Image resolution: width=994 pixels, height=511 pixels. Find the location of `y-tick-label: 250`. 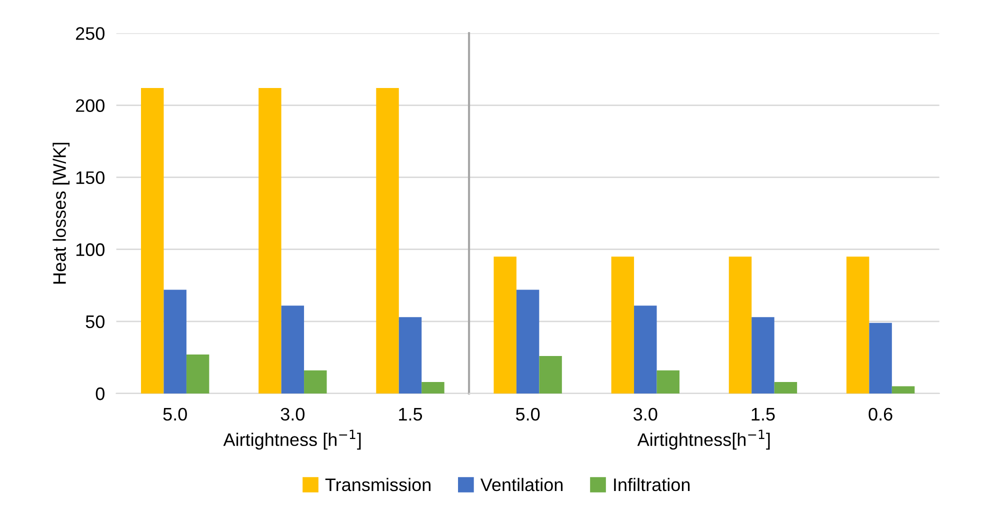

y-tick-label: 250 is located at coordinates (90, 33).